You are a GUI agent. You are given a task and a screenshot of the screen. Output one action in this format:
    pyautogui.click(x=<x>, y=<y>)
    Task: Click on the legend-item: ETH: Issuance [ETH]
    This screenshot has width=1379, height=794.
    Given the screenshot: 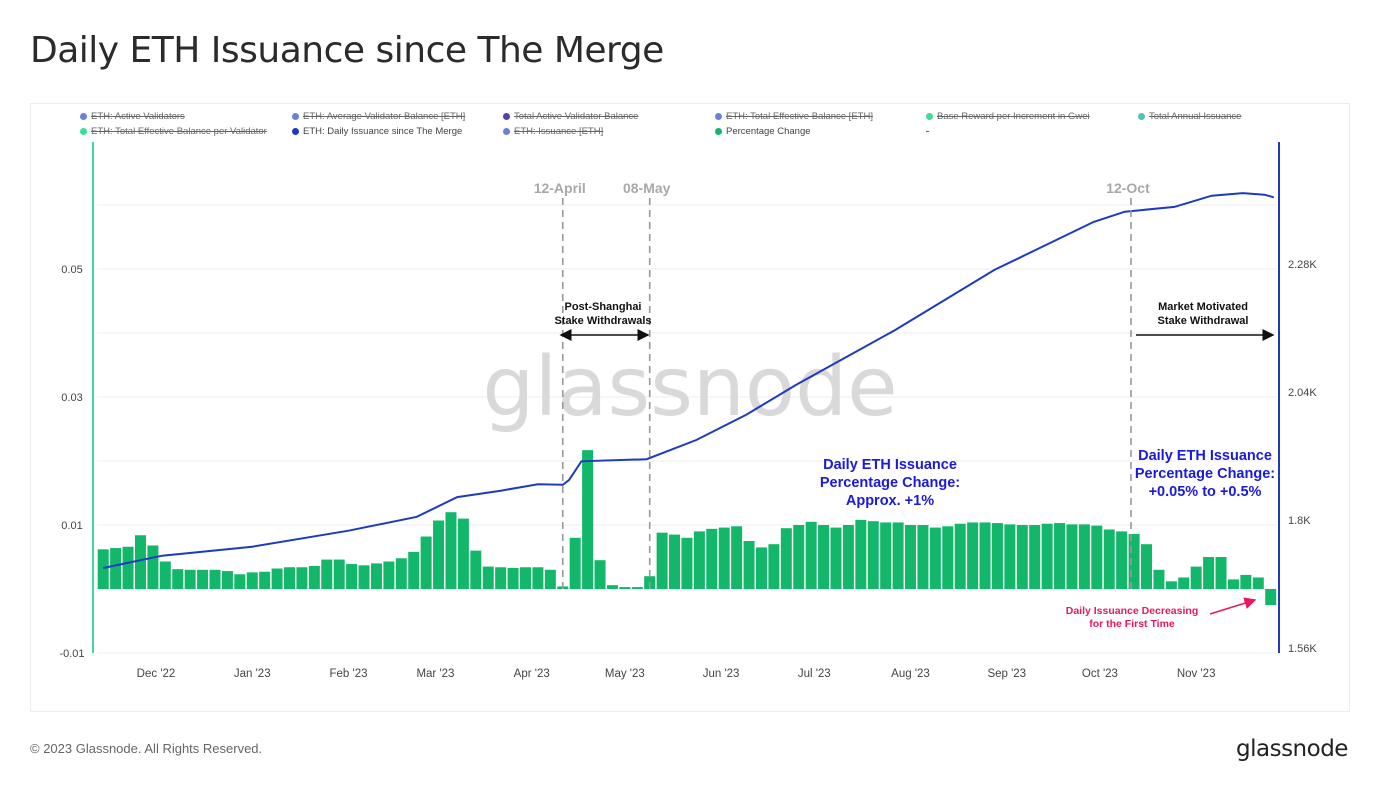 What is the action you would take?
    pyautogui.click(x=553, y=131)
    